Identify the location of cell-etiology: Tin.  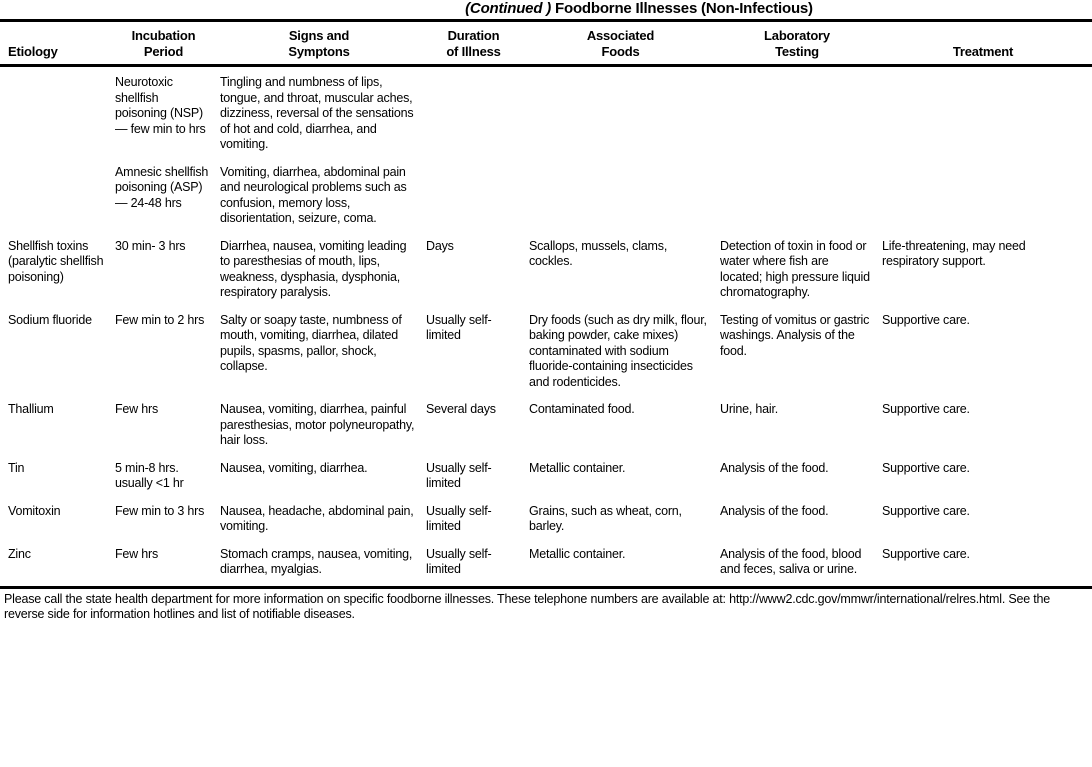
(16, 467).